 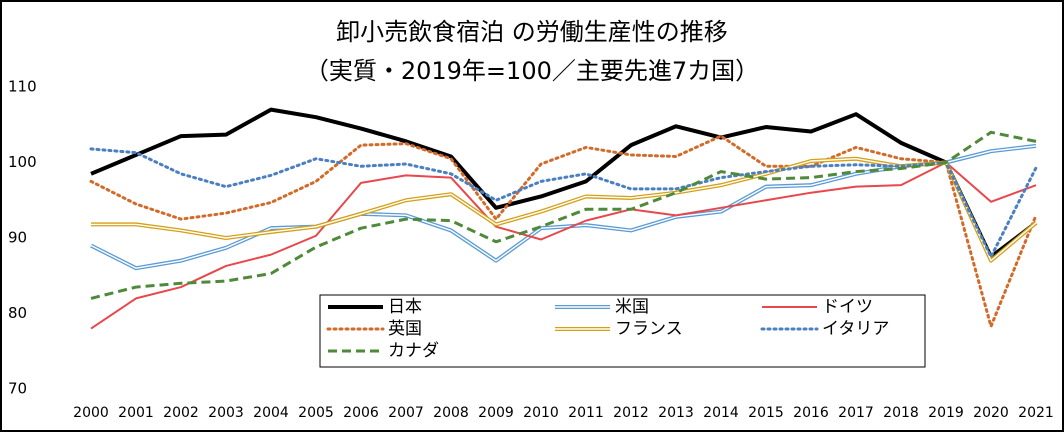 I want to click on y-tick-label: 70, so click(x=17, y=389).